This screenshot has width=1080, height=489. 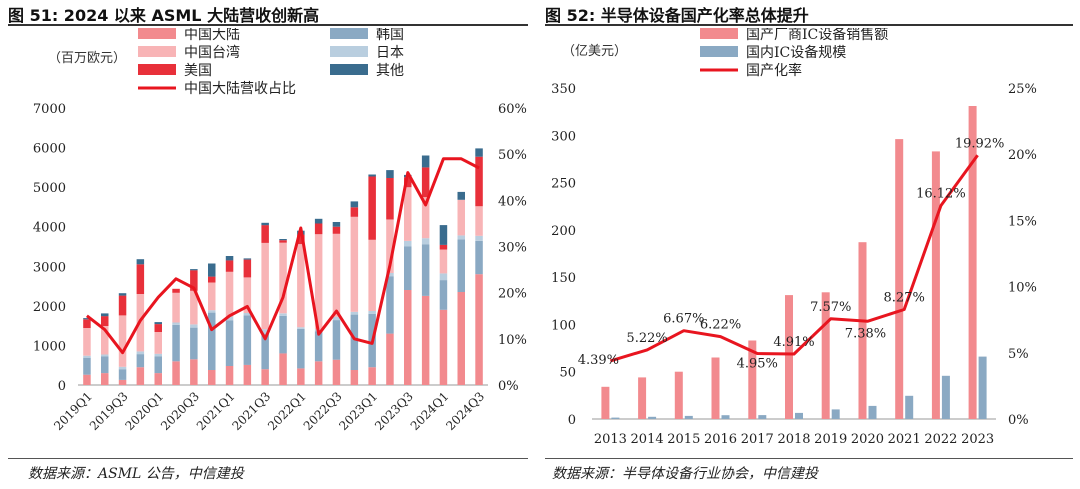 I want to click on left-x-tick-label: 2020Q1, so click(x=144, y=411).